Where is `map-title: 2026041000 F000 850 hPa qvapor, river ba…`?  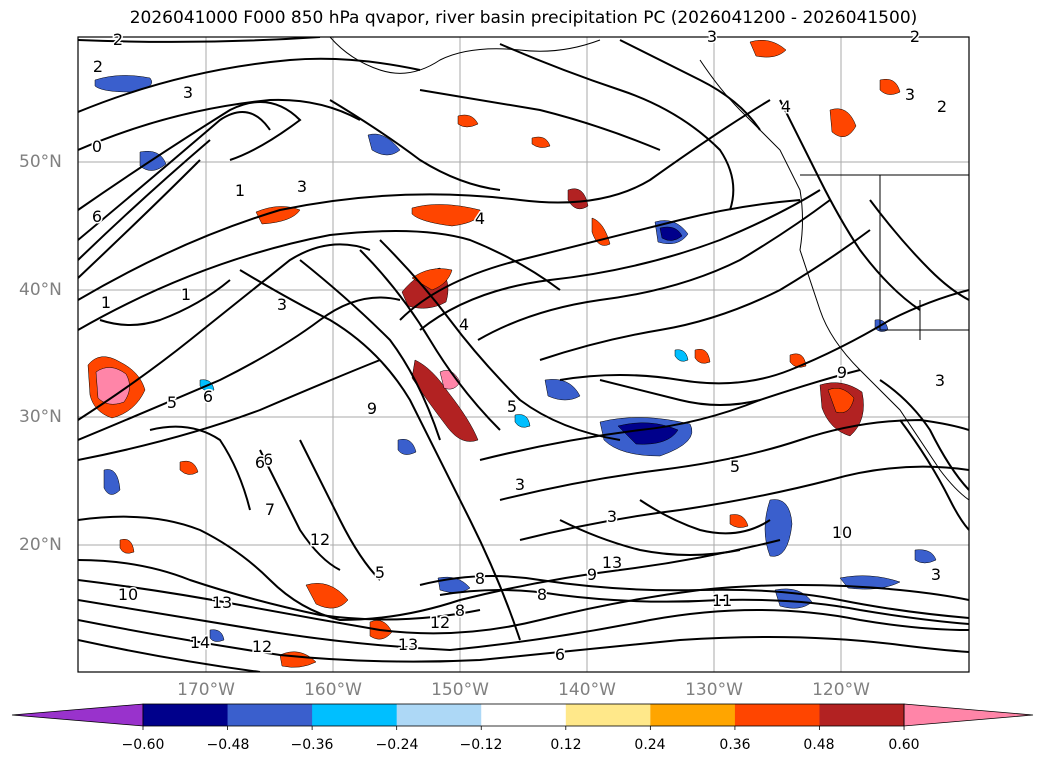
map-title: 2026041000 F000 850 hPa qvapor, river ba… is located at coordinates (523, 18).